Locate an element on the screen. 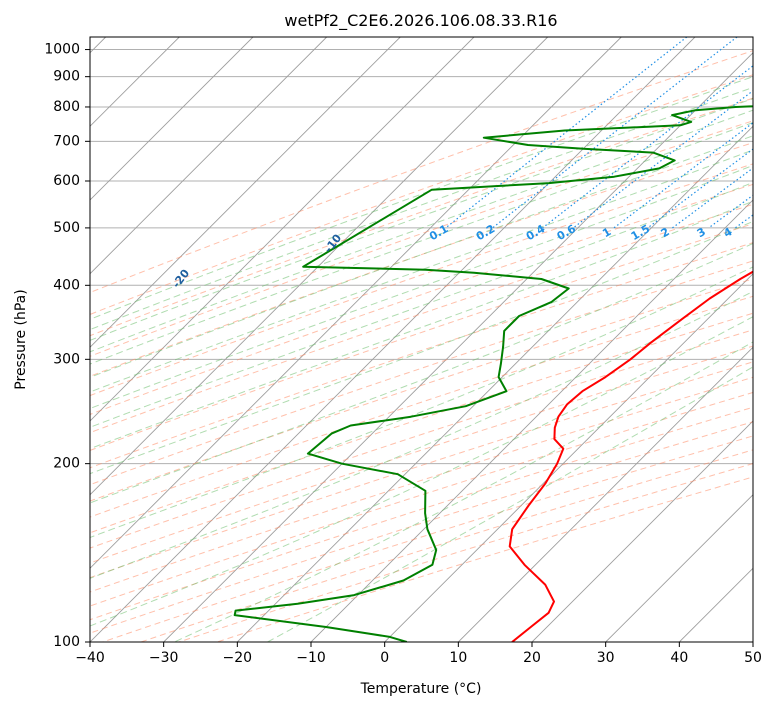 This screenshot has height=708, width=775. x-tick-label: 50 is located at coordinates (753, 658).